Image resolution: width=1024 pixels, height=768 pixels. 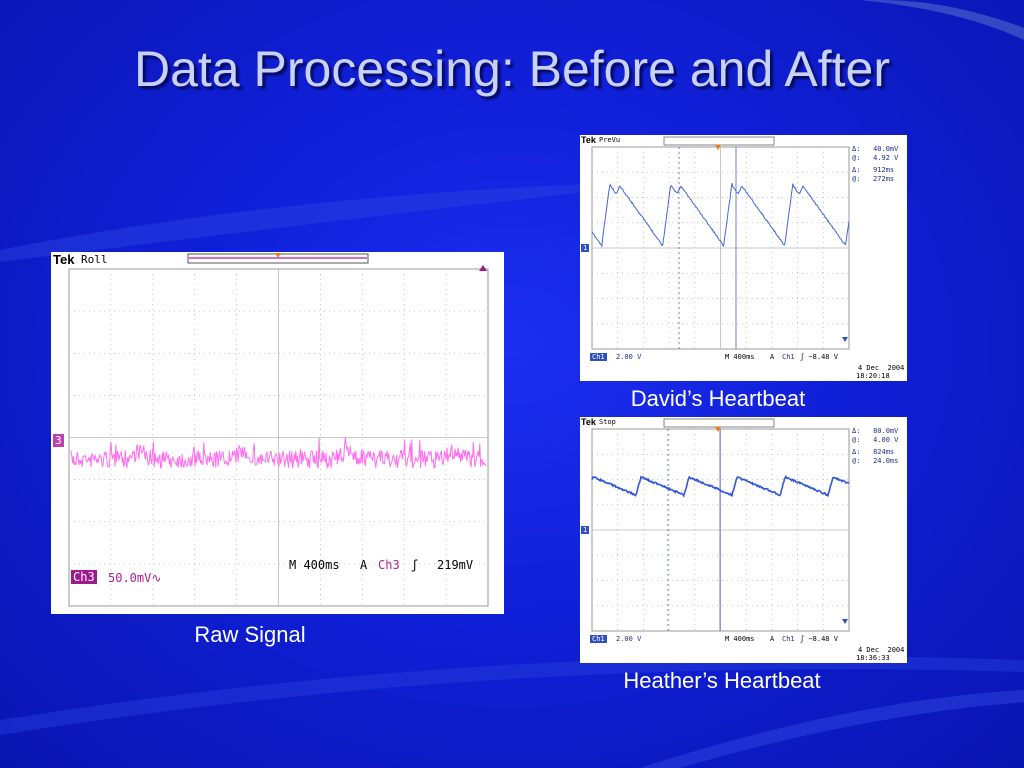 I want to click on heather-scope-mode: Stop, so click(x=607, y=422).